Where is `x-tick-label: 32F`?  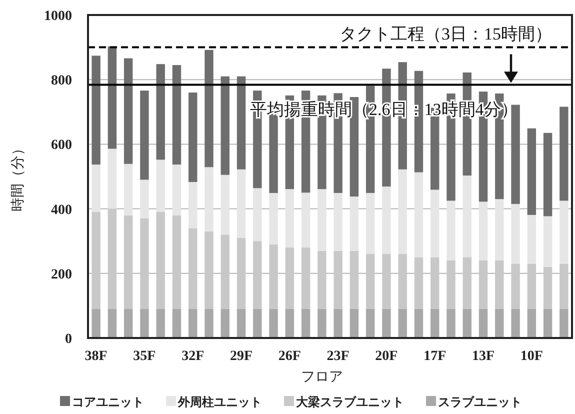
x-tick-label: 32F is located at coordinates (193, 356).